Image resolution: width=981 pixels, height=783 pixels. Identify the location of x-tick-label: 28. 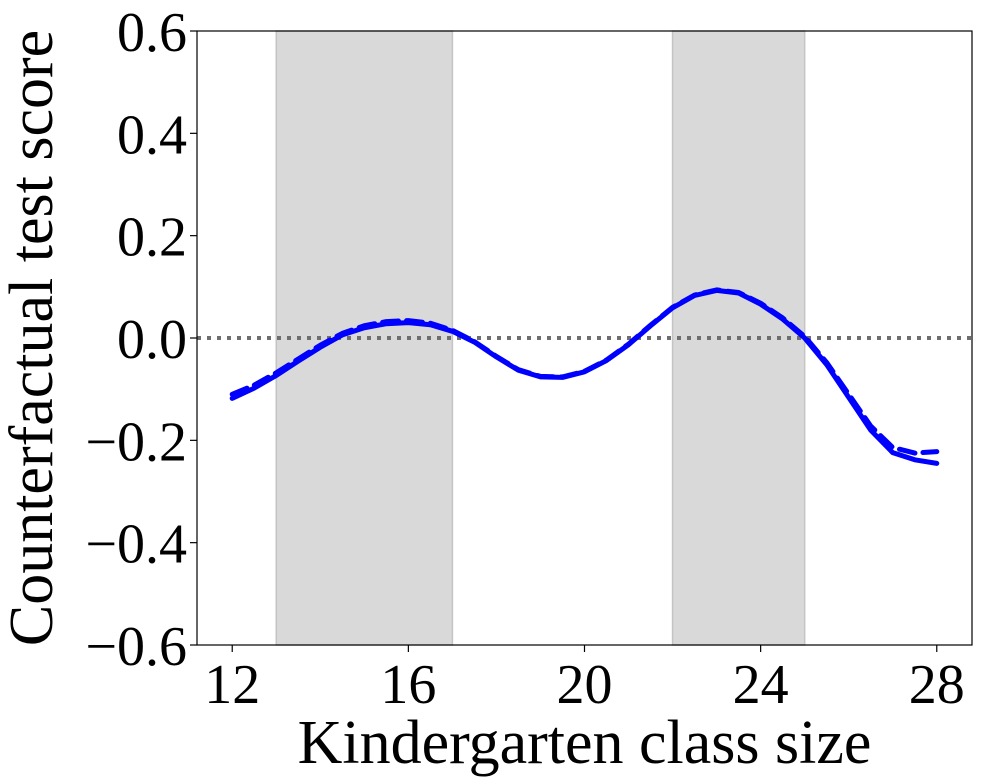
(937, 685).